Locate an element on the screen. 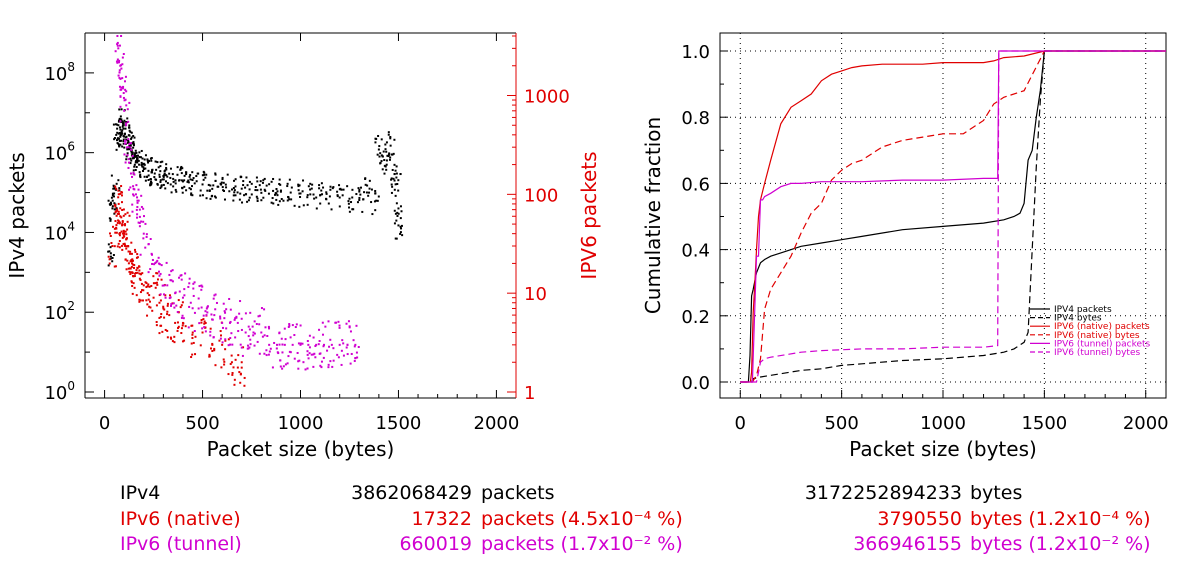 The height and width of the screenshot is (580, 1200). legend-entry: IPV6 (tunnel) packets is located at coordinates (1102, 344).